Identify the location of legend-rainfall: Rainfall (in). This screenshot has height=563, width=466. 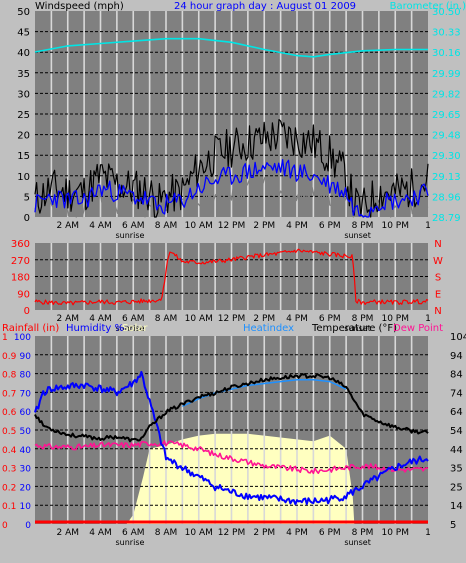
(30, 328).